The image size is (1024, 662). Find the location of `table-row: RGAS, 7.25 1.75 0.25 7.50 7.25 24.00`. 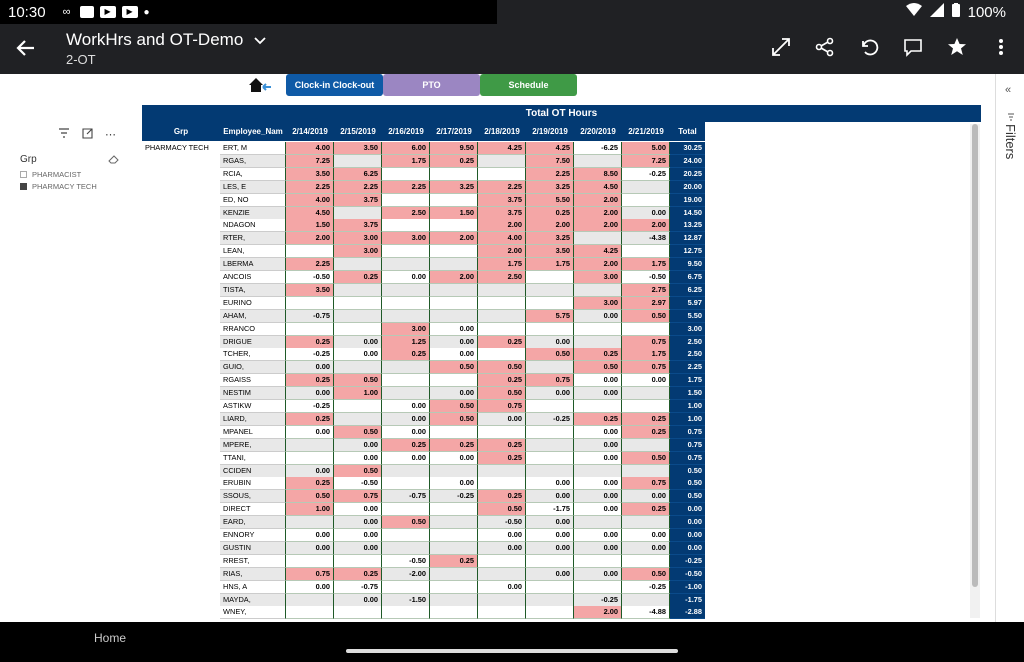

table-row: RGAS, 7.25 1.75 0.25 7.50 7.25 24.00 is located at coordinates (423, 161).